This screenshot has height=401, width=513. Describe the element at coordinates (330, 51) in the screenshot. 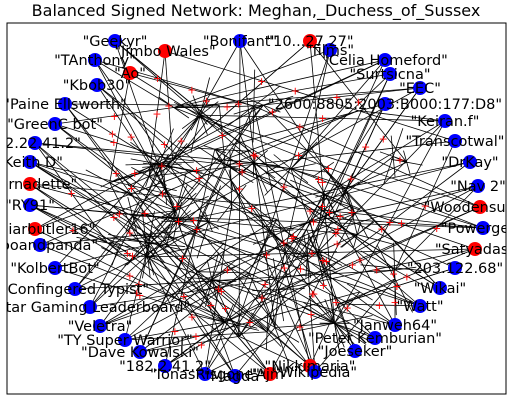

I see `node-label: "films"` at that location.